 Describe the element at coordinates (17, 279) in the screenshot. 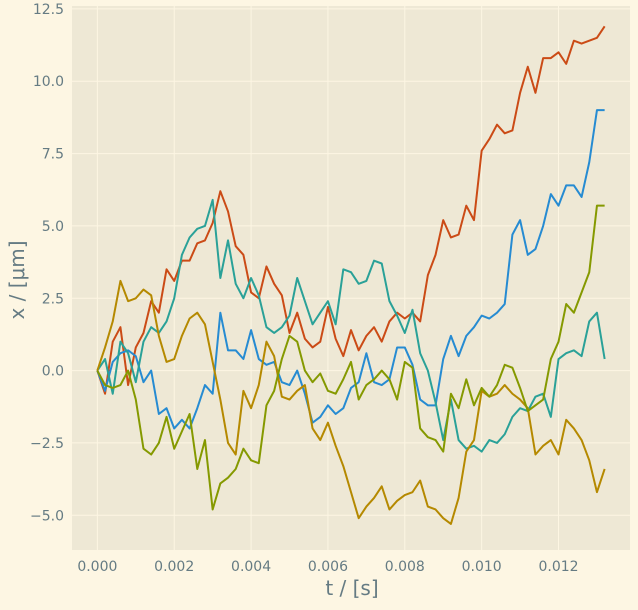

I see `y-axis-label: x / [μm]` at that location.